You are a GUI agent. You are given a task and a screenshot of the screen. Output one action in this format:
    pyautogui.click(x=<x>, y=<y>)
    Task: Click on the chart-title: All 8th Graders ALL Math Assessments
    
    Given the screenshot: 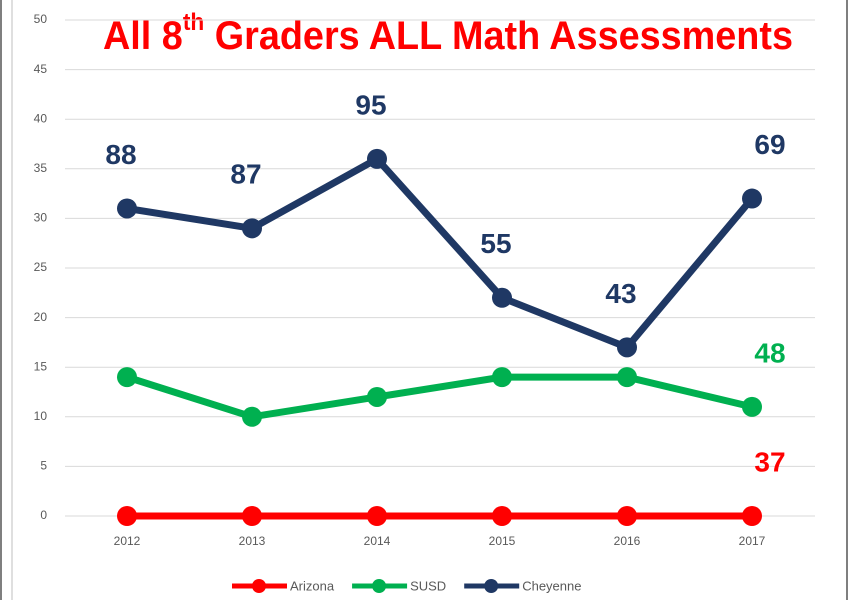 What is the action you would take?
    pyautogui.click(x=448, y=33)
    